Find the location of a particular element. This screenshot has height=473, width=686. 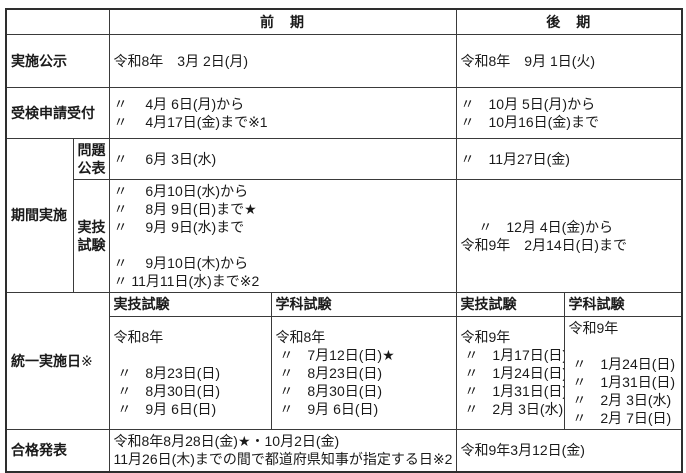

results-label: 合格発表 is located at coordinates (57, 450).